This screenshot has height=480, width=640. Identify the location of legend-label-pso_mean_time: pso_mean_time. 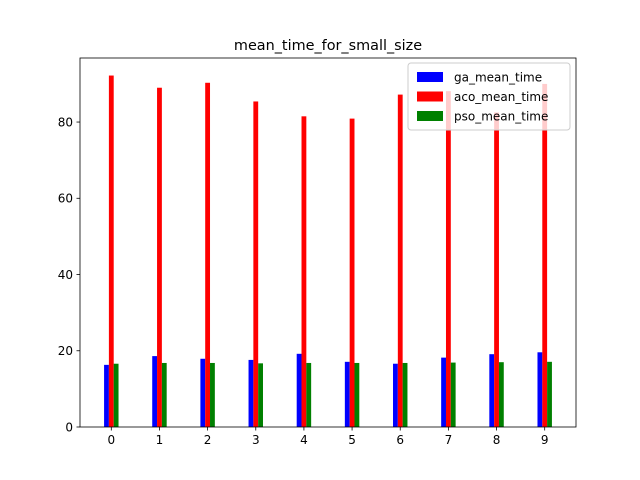
(501, 117).